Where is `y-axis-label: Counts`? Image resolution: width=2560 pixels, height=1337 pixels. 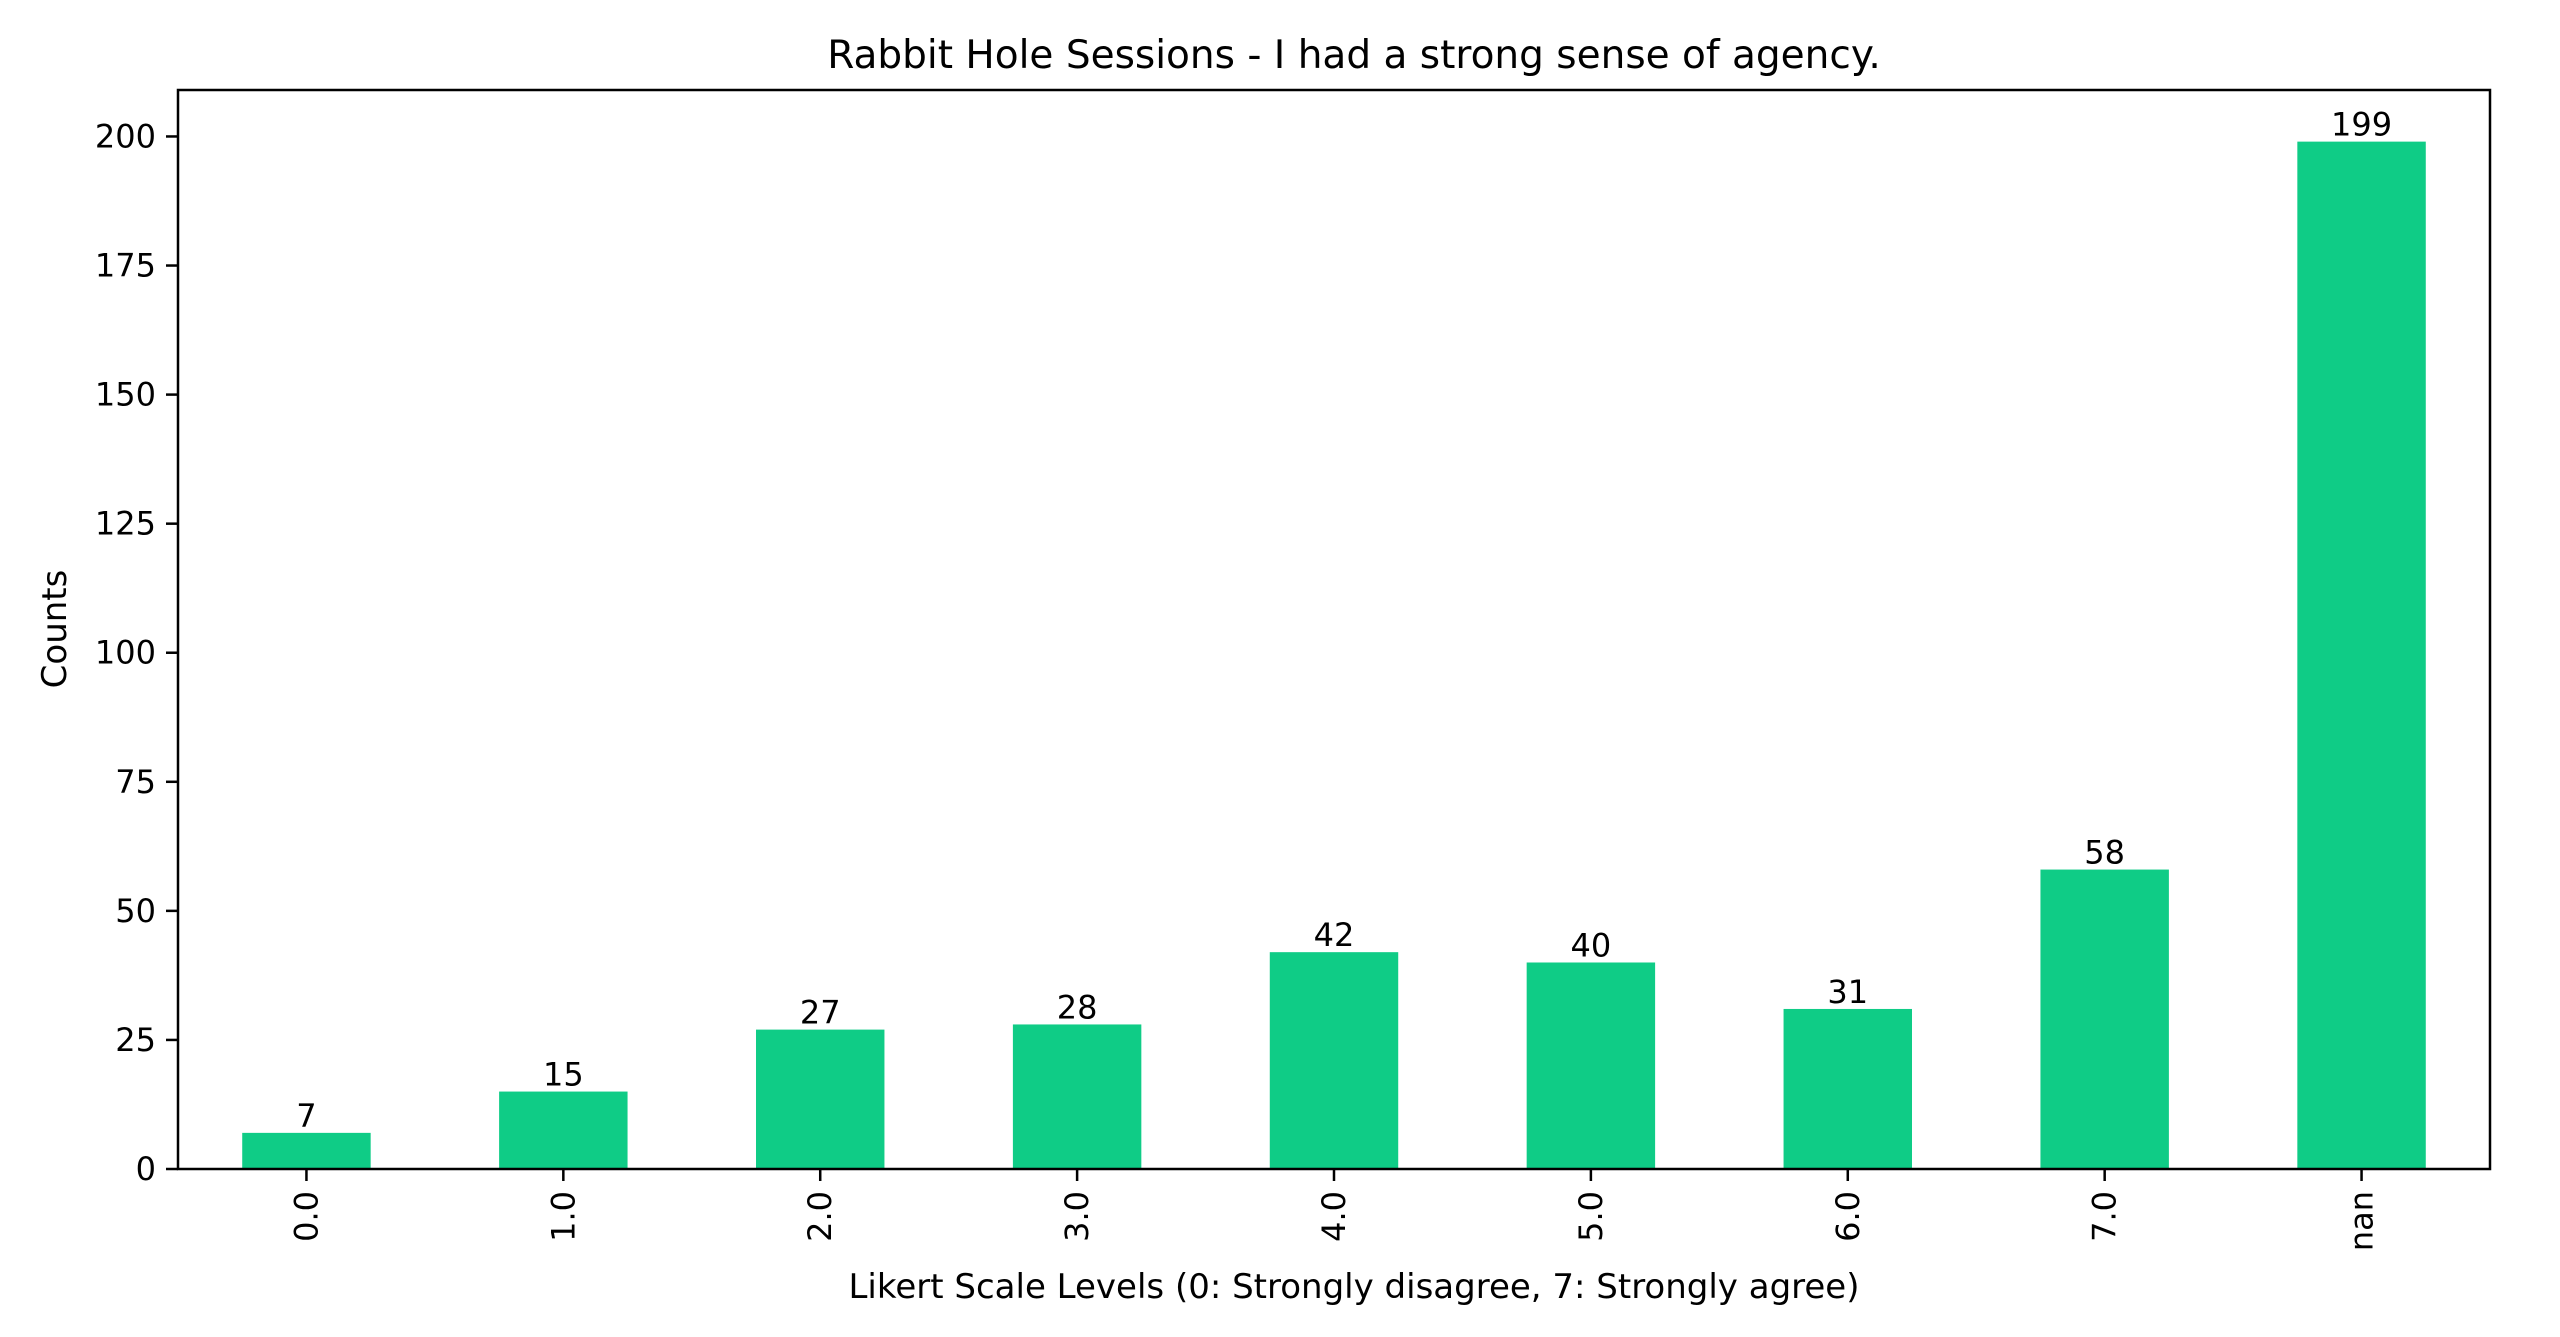
y-axis-label: Counts is located at coordinates (55, 629).